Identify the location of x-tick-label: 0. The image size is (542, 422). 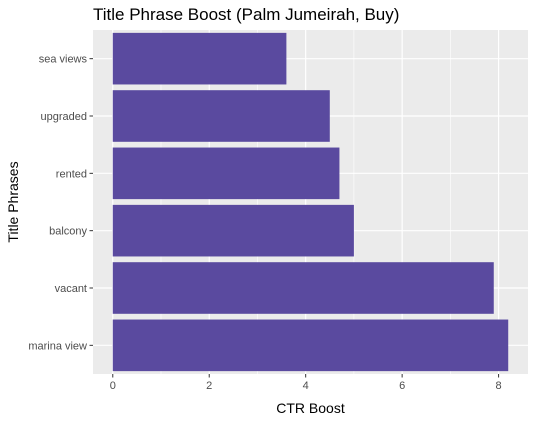
(113, 386).